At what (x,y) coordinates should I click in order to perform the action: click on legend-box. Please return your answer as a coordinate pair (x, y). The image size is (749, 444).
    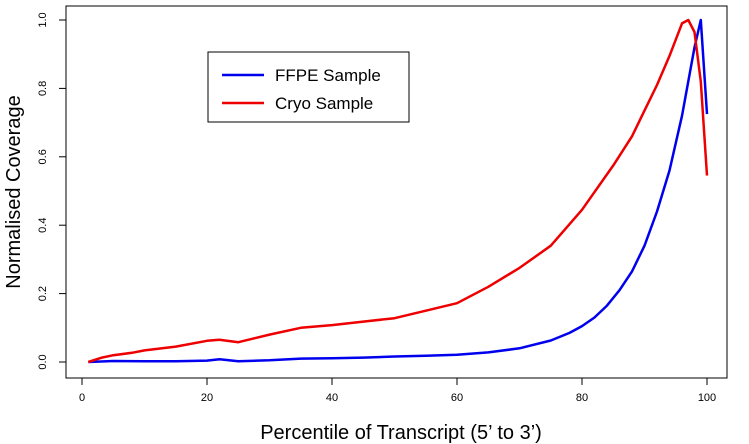
    Looking at the image, I should click on (308, 87).